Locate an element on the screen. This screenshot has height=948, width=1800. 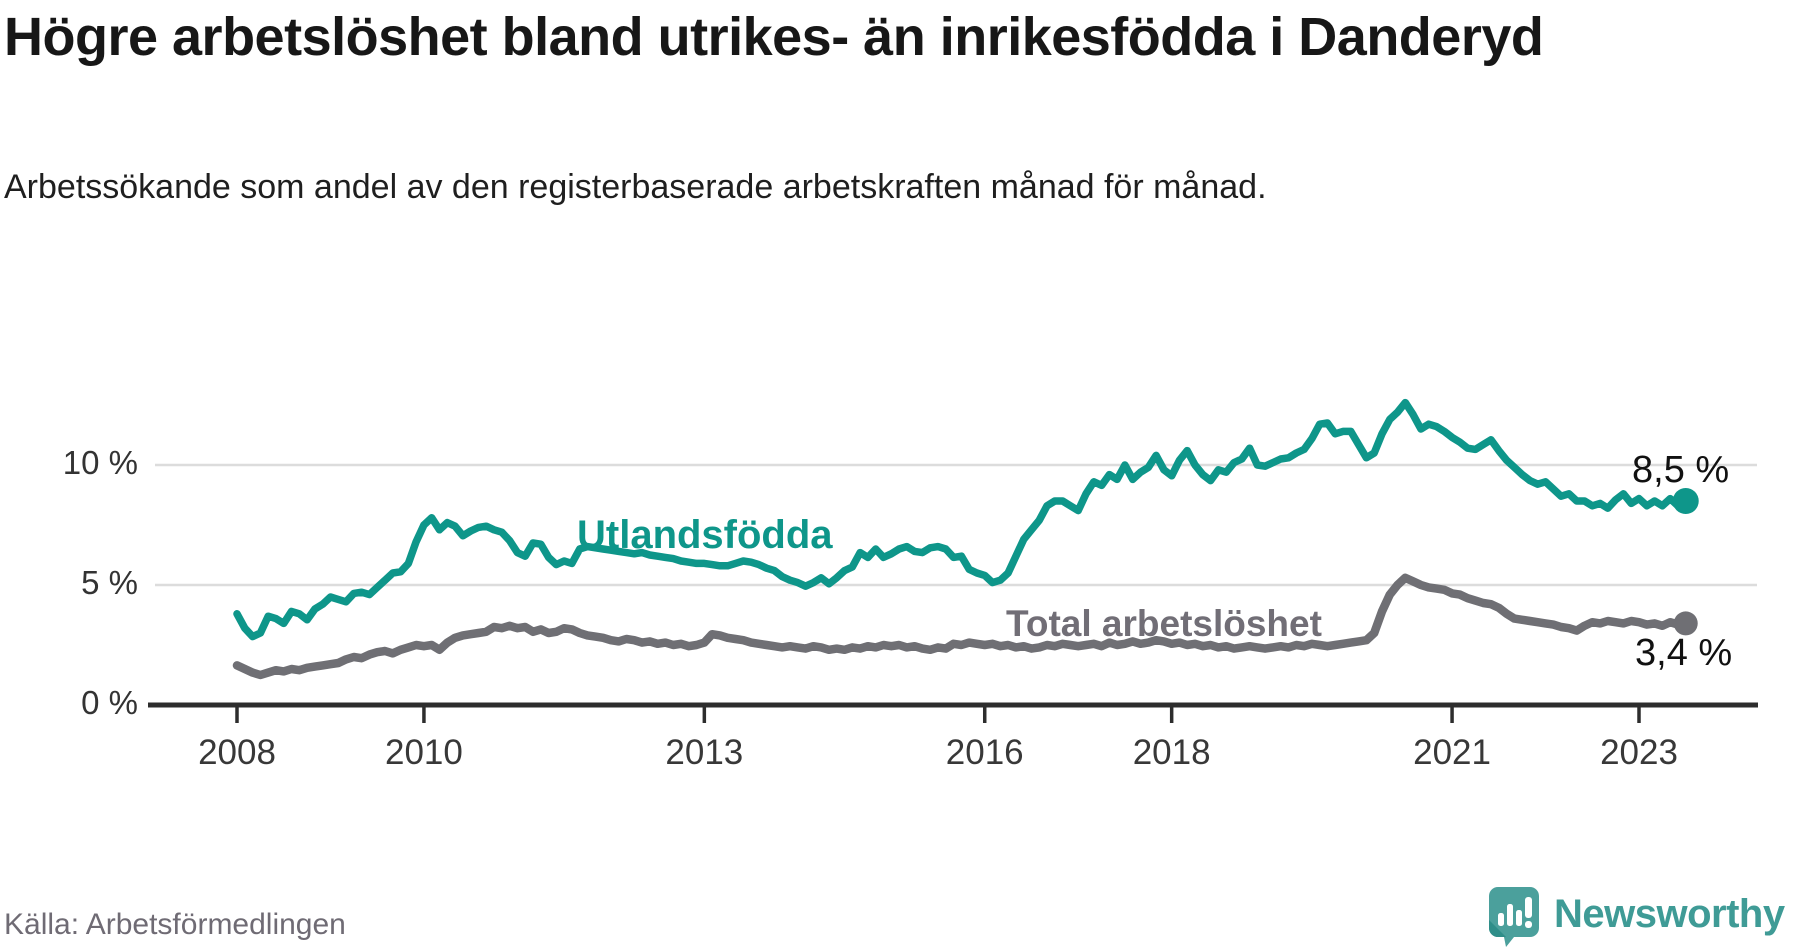
series-end-dot-total is located at coordinates (1685, 623).